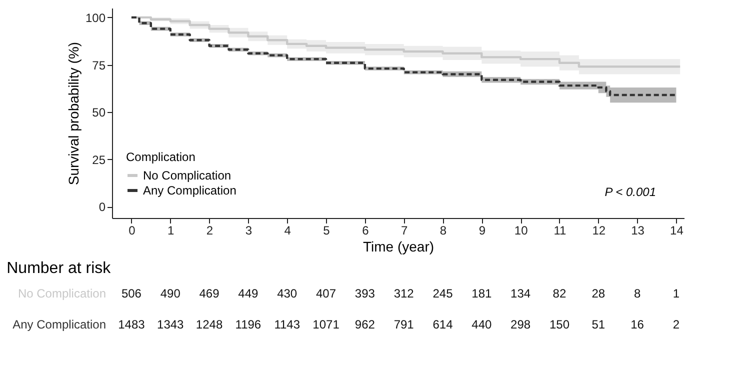 The image size is (749, 366). I want to click on text: 2, so click(676, 325).